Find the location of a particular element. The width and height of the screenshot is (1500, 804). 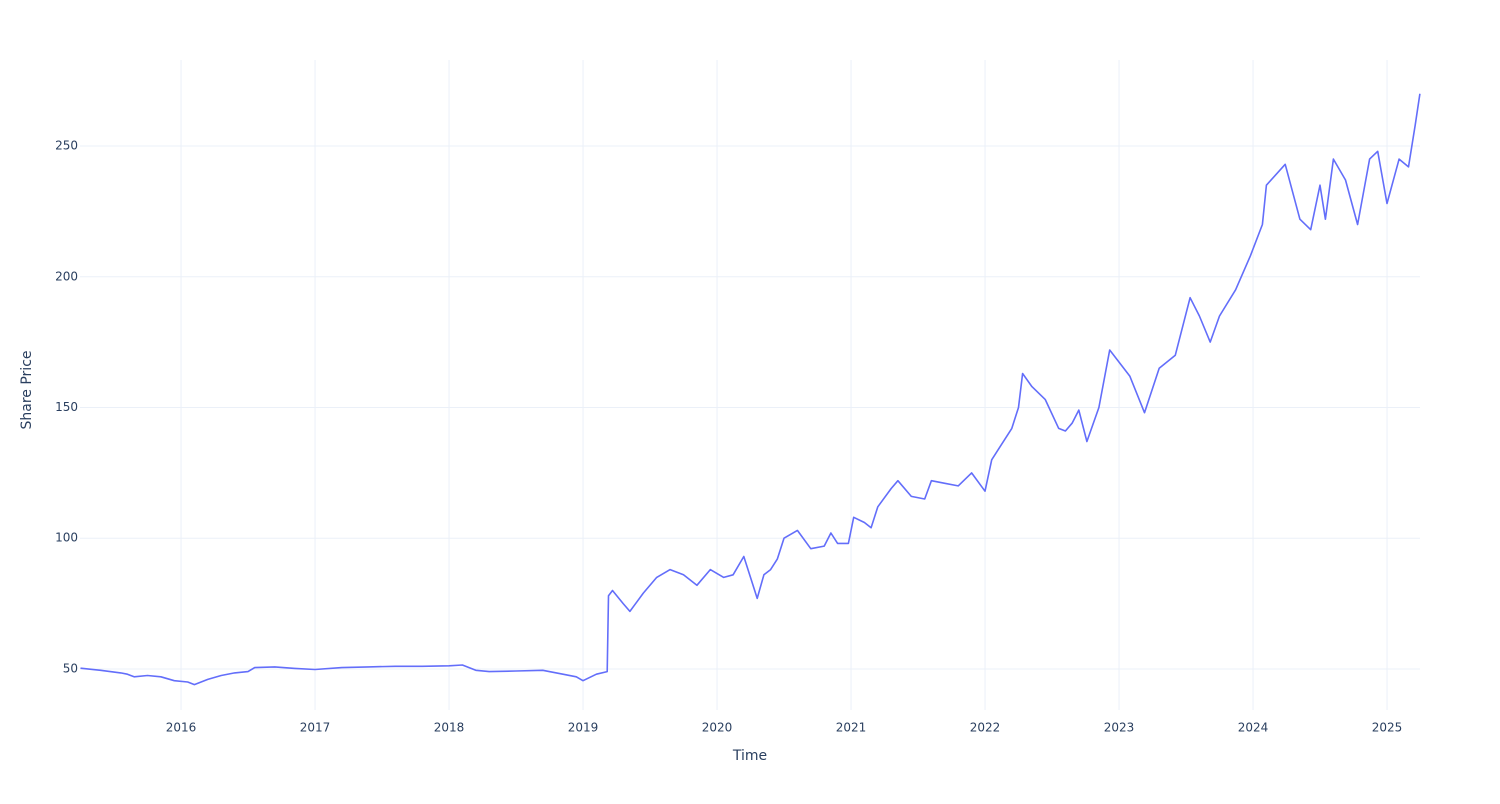

x-tick-label: 2022 is located at coordinates (985, 728).